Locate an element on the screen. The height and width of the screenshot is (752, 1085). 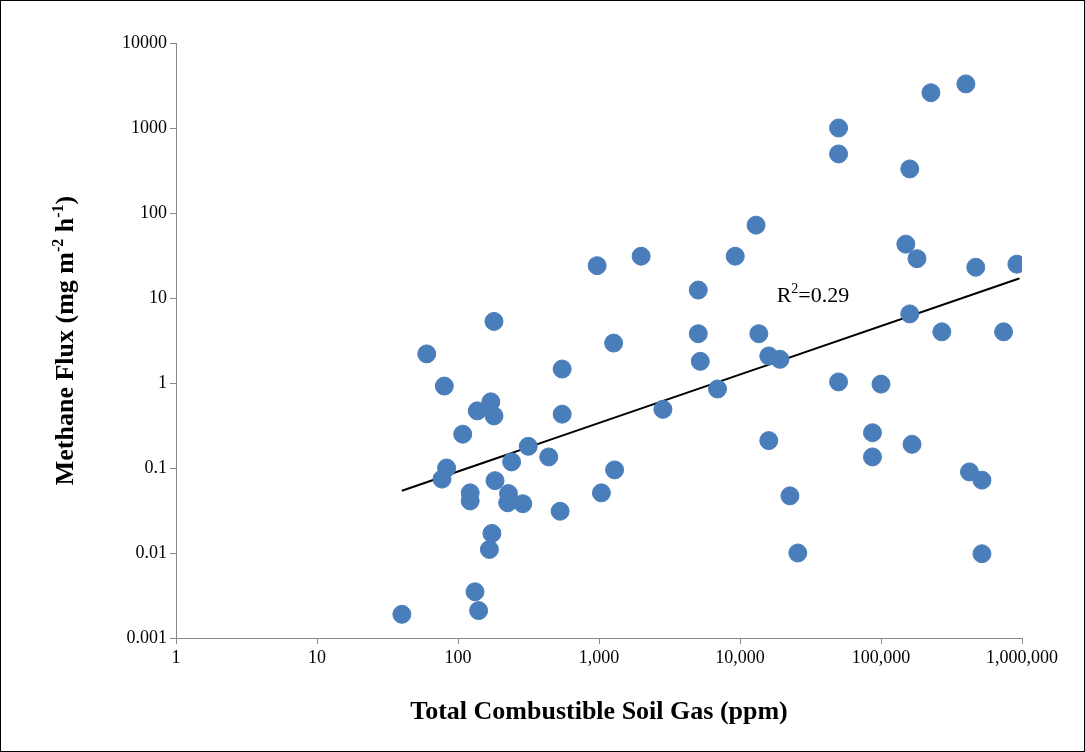
x-tick-label: 100,000 is located at coordinates (881, 656).